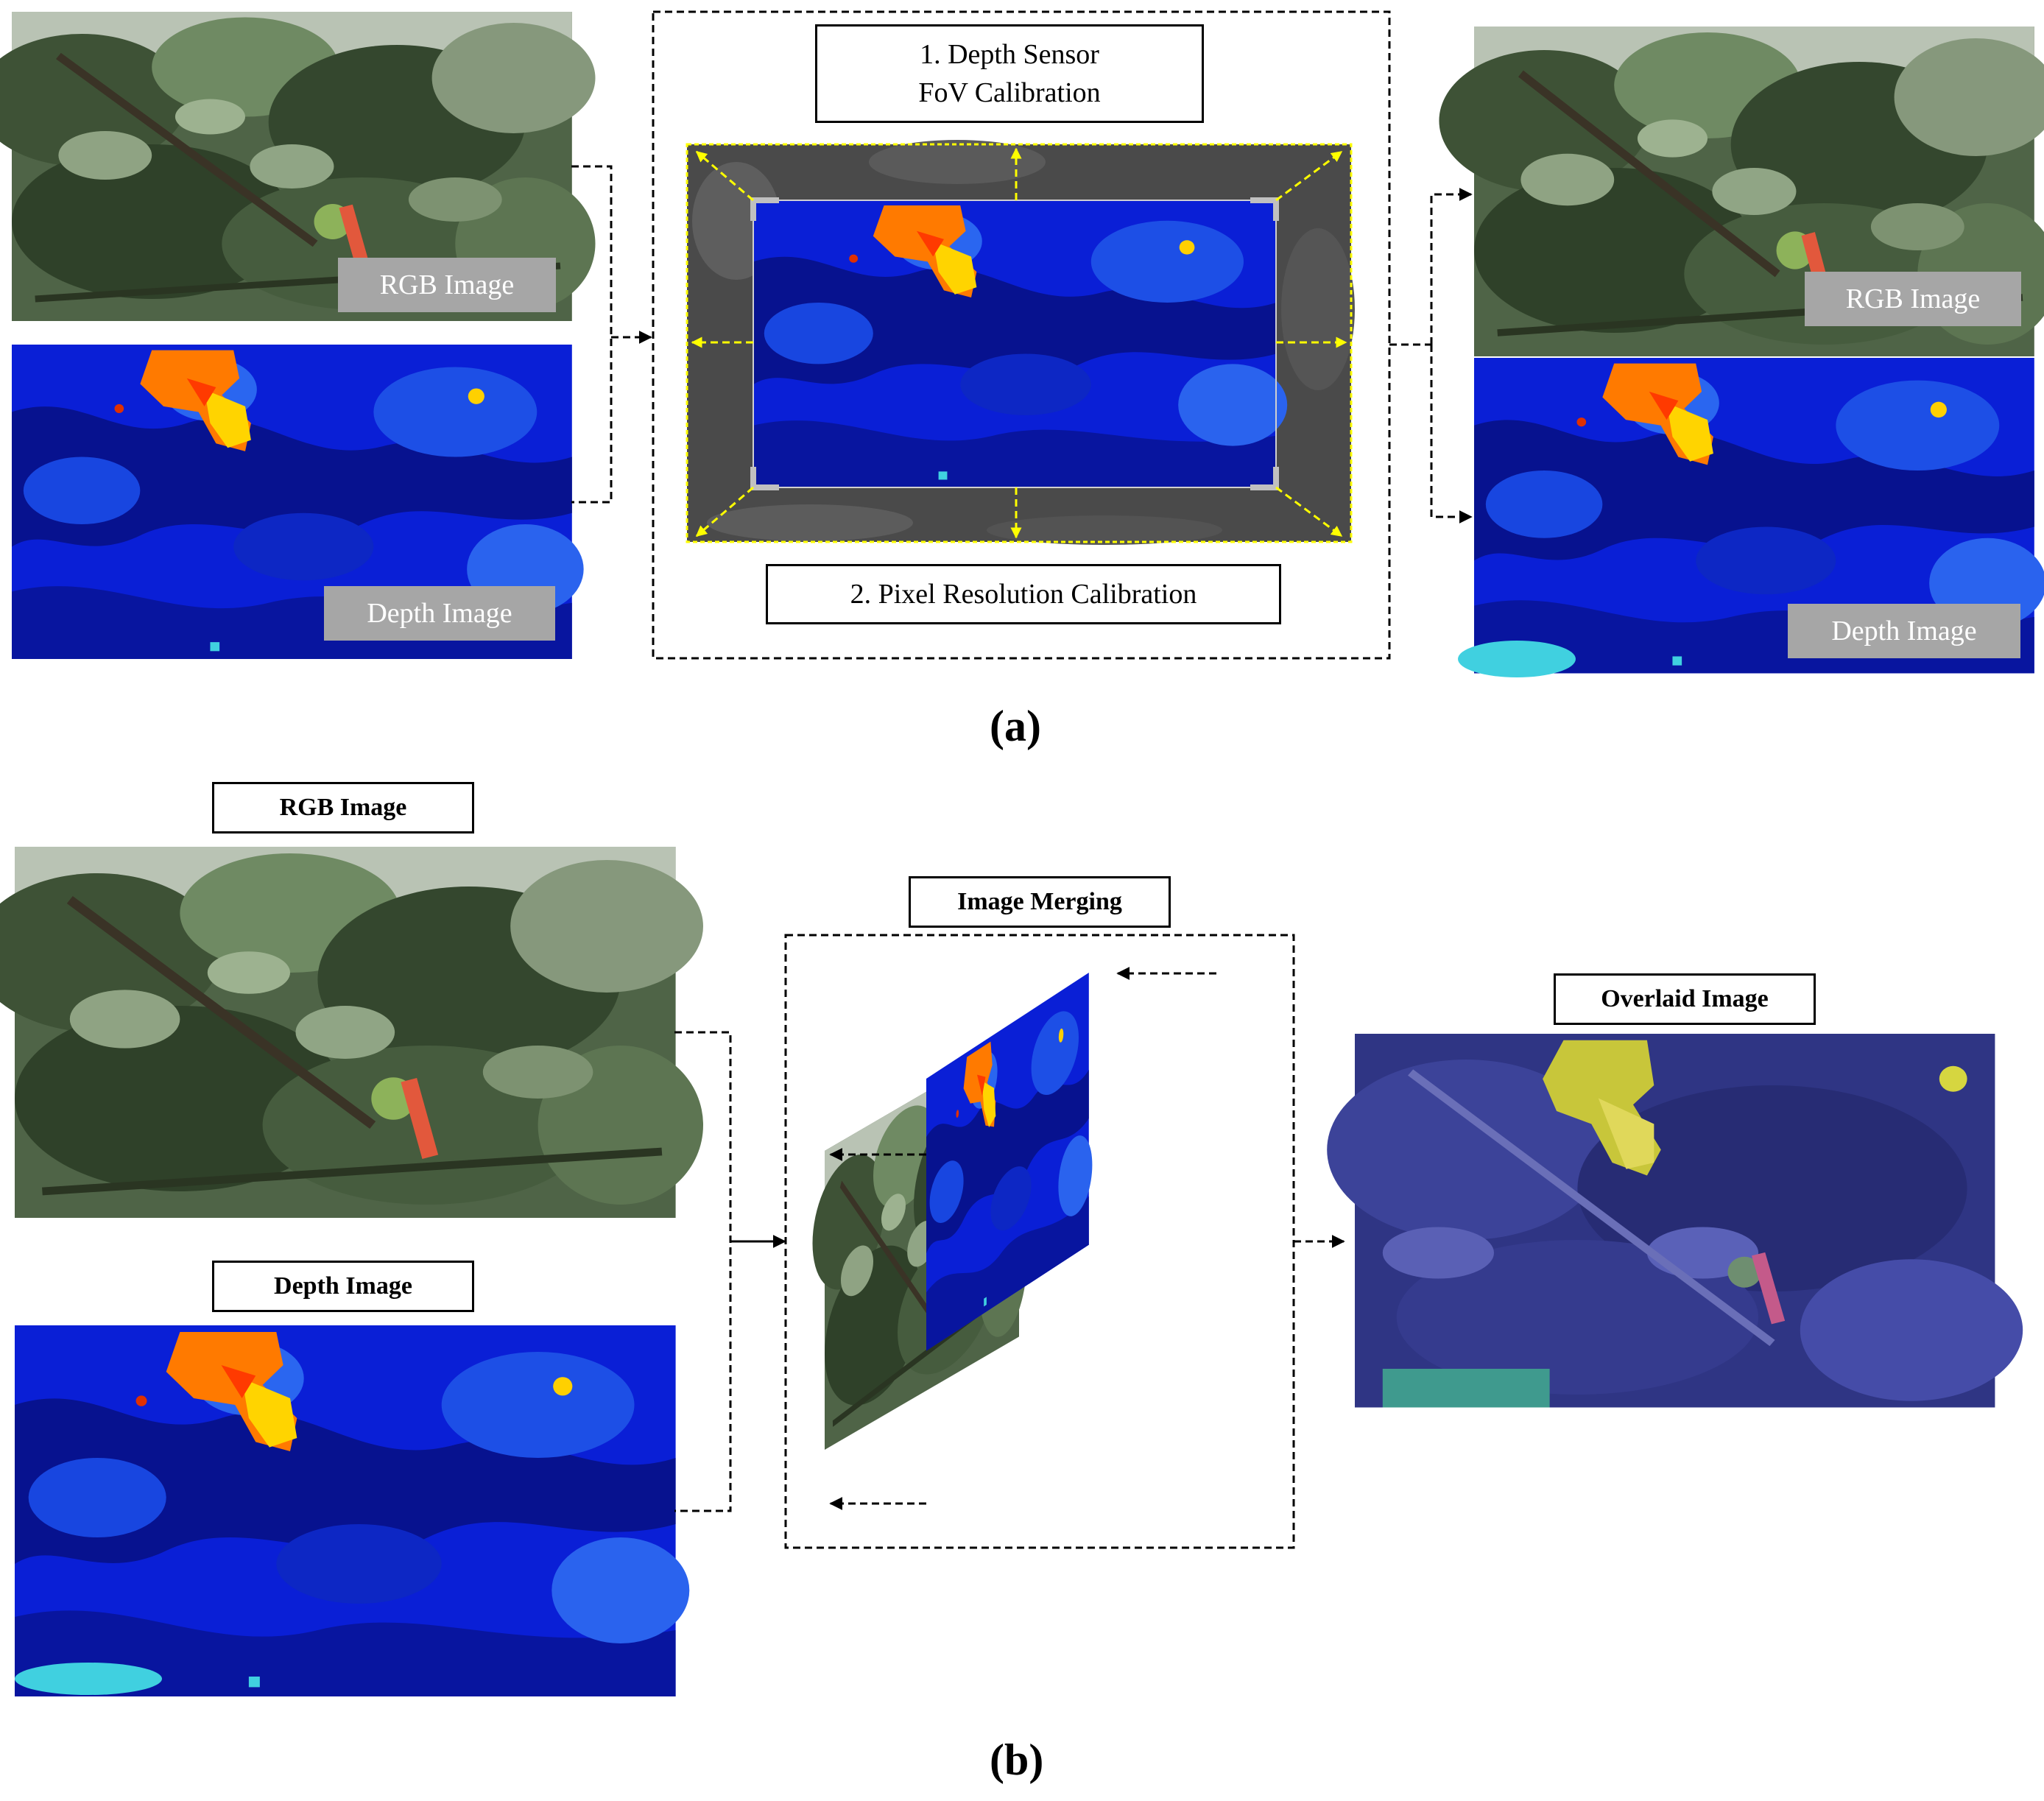 The height and width of the screenshot is (1801, 2044). I want to click on b-input-connector, so click(703, 1271).